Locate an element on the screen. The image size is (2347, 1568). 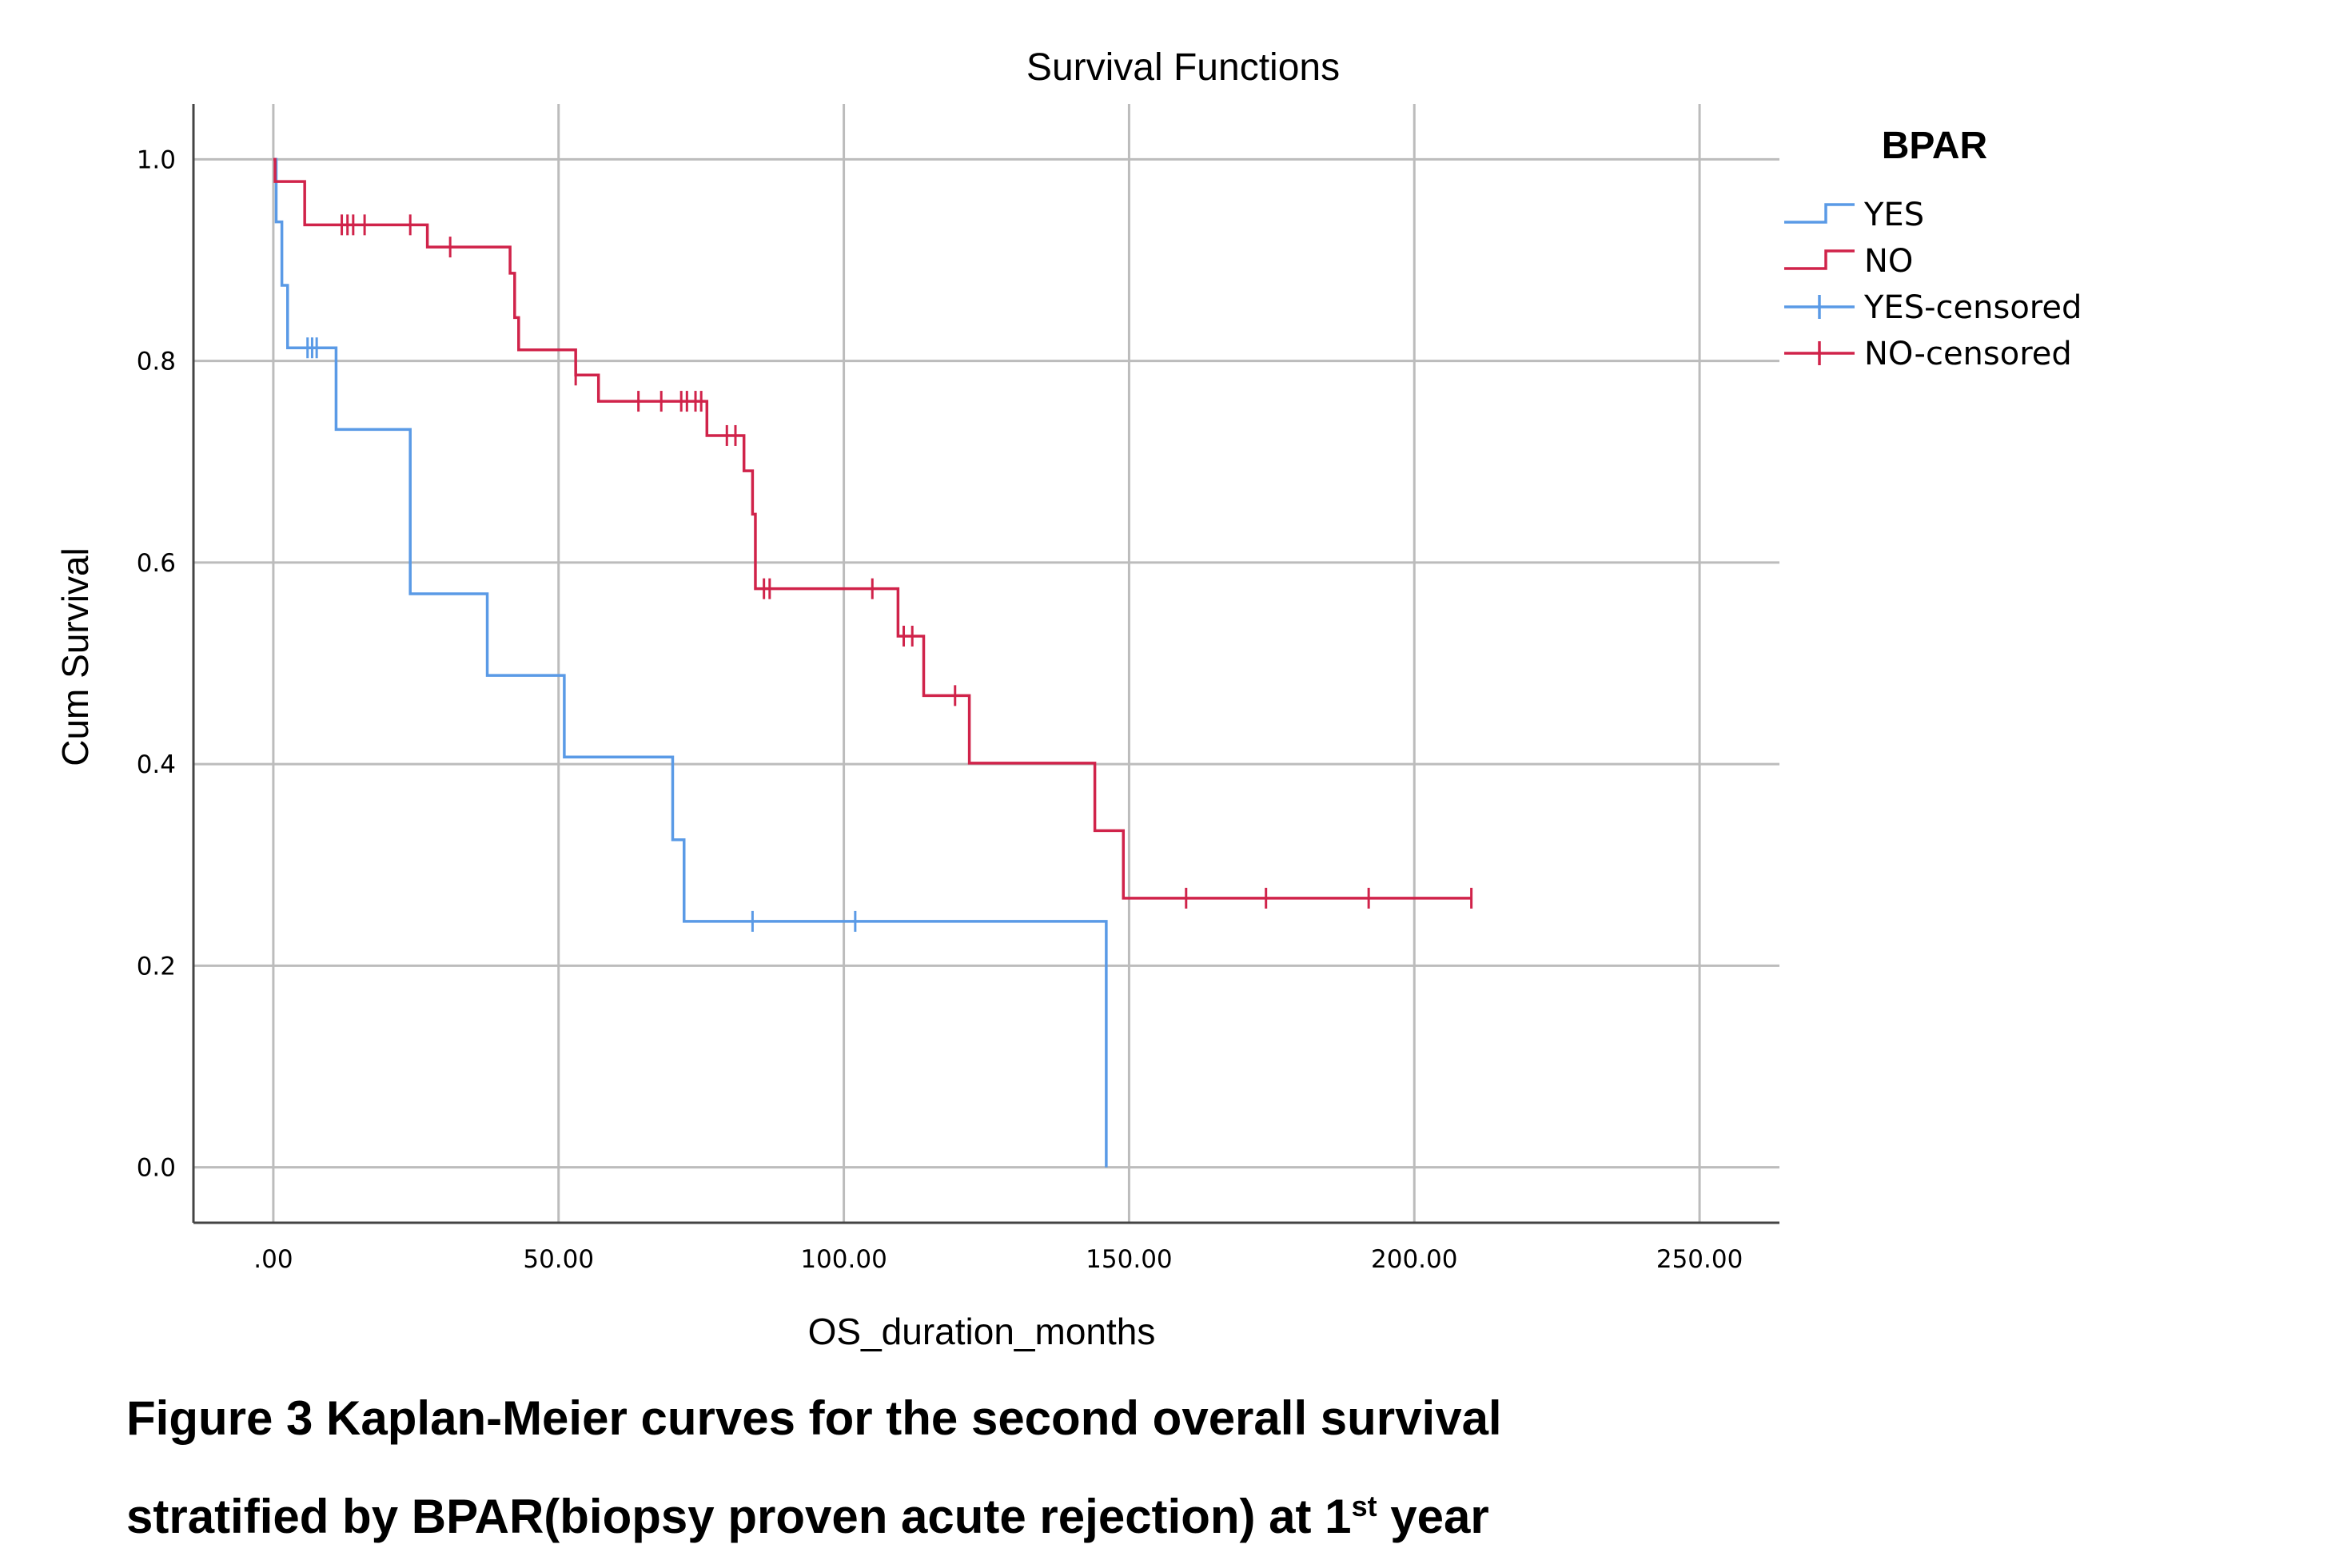
y-tick-label: 0.8 is located at coordinates (156, 362).